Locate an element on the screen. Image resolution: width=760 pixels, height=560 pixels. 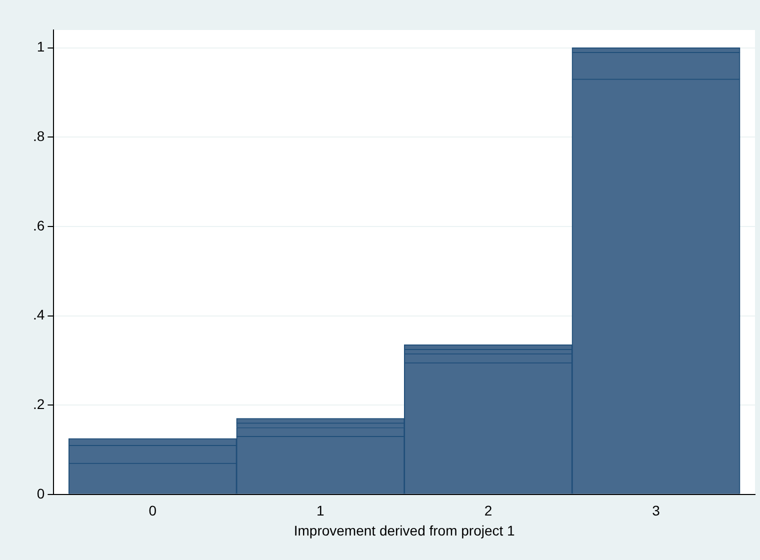
y-tick-label: 1 is located at coordinates (40, 46).